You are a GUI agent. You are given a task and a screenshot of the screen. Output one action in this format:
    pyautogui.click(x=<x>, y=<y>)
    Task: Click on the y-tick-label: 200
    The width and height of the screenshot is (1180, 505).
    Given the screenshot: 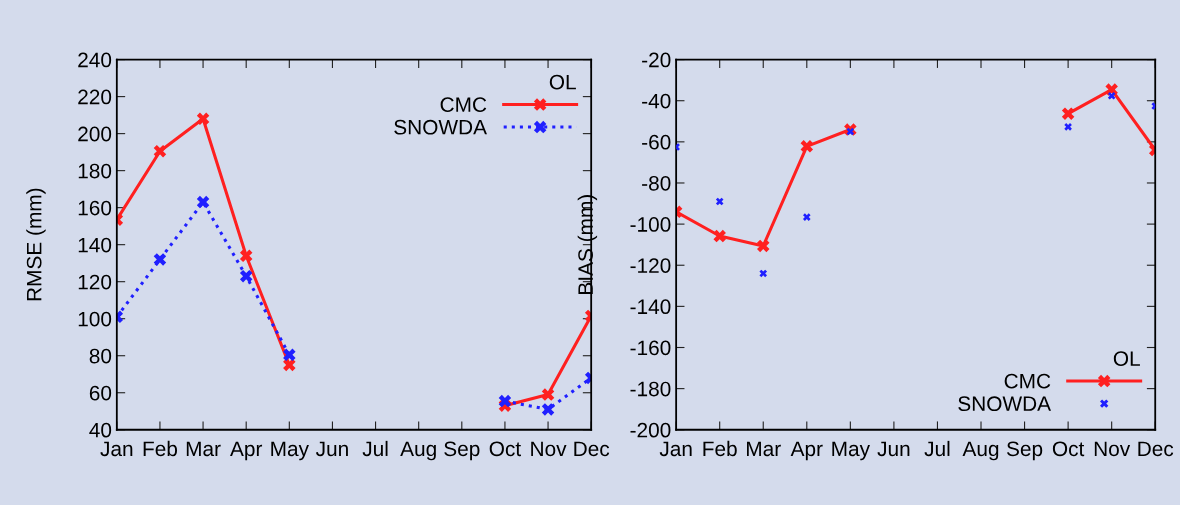 What is the action you would take?
    pyautogui.click(x=95, y=134)
    